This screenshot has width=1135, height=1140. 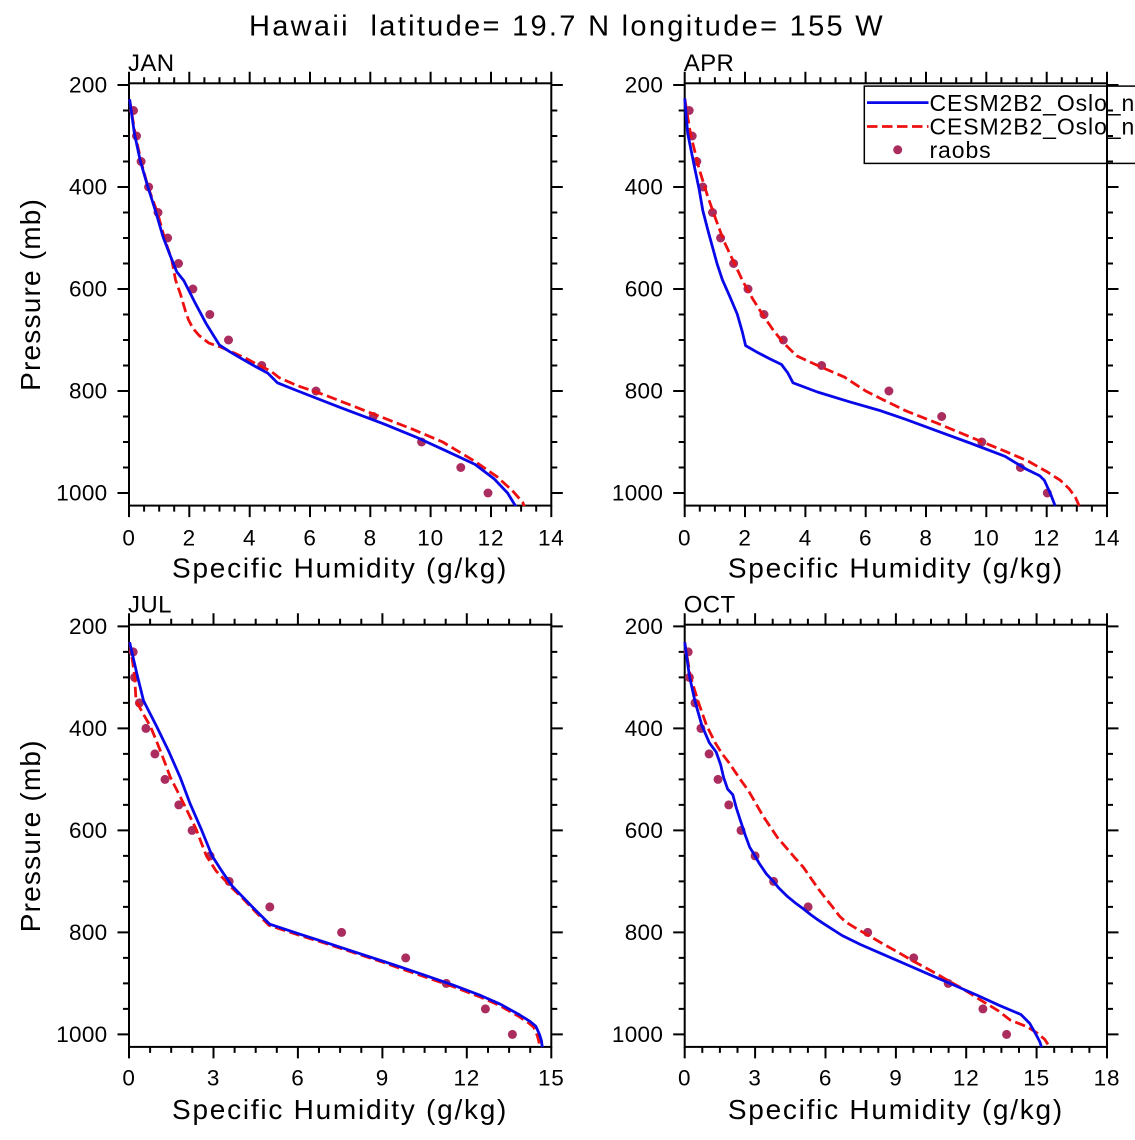 What do you see at coordinates (151, 63) in the screenshot?
I see `svg-text: JAN` at bounding box center [151, 63].